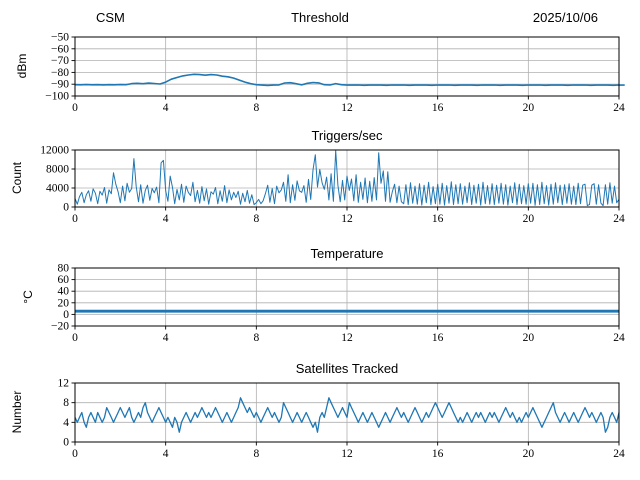 The image size is (640, 480). I want to click on y-tick-label: 40, so click(64, 292).